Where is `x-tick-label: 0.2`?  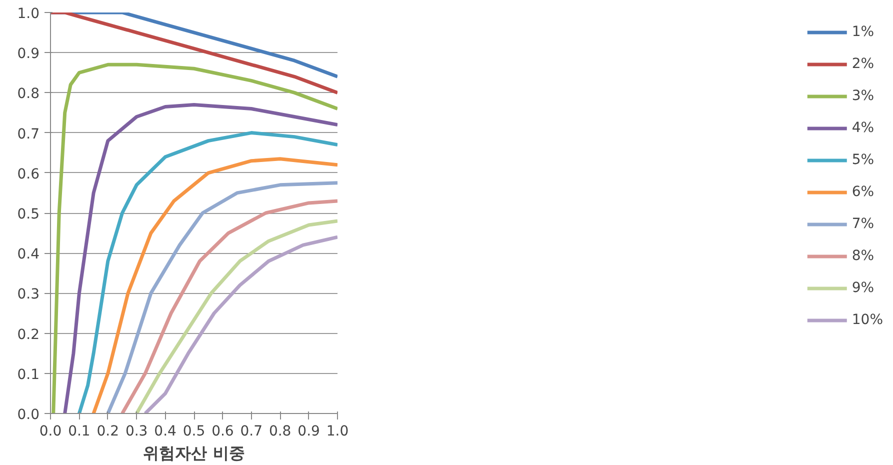
x-tick-label: 0.2 is located at coordinates (108, 432).